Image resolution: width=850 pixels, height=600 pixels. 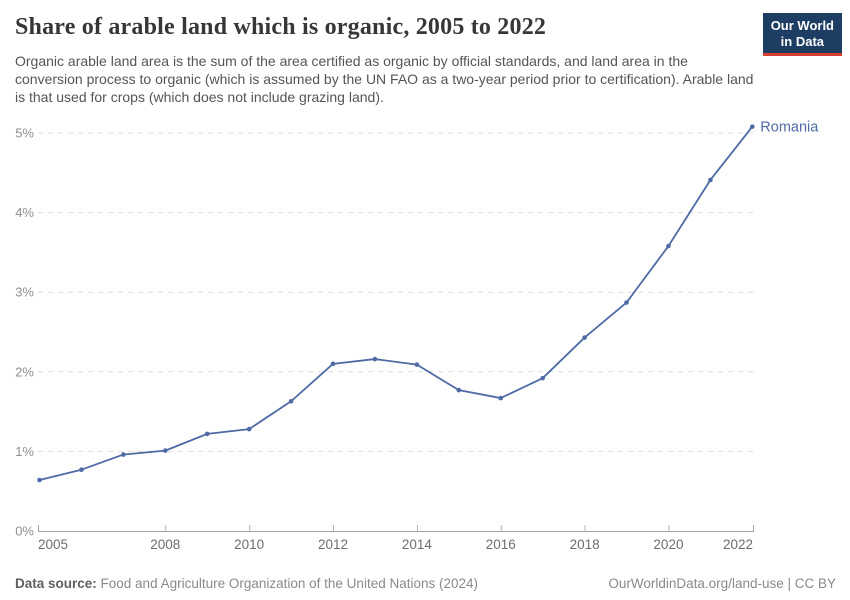 I want to click on x-axis-label: 2010, so click(x=249, y=544).